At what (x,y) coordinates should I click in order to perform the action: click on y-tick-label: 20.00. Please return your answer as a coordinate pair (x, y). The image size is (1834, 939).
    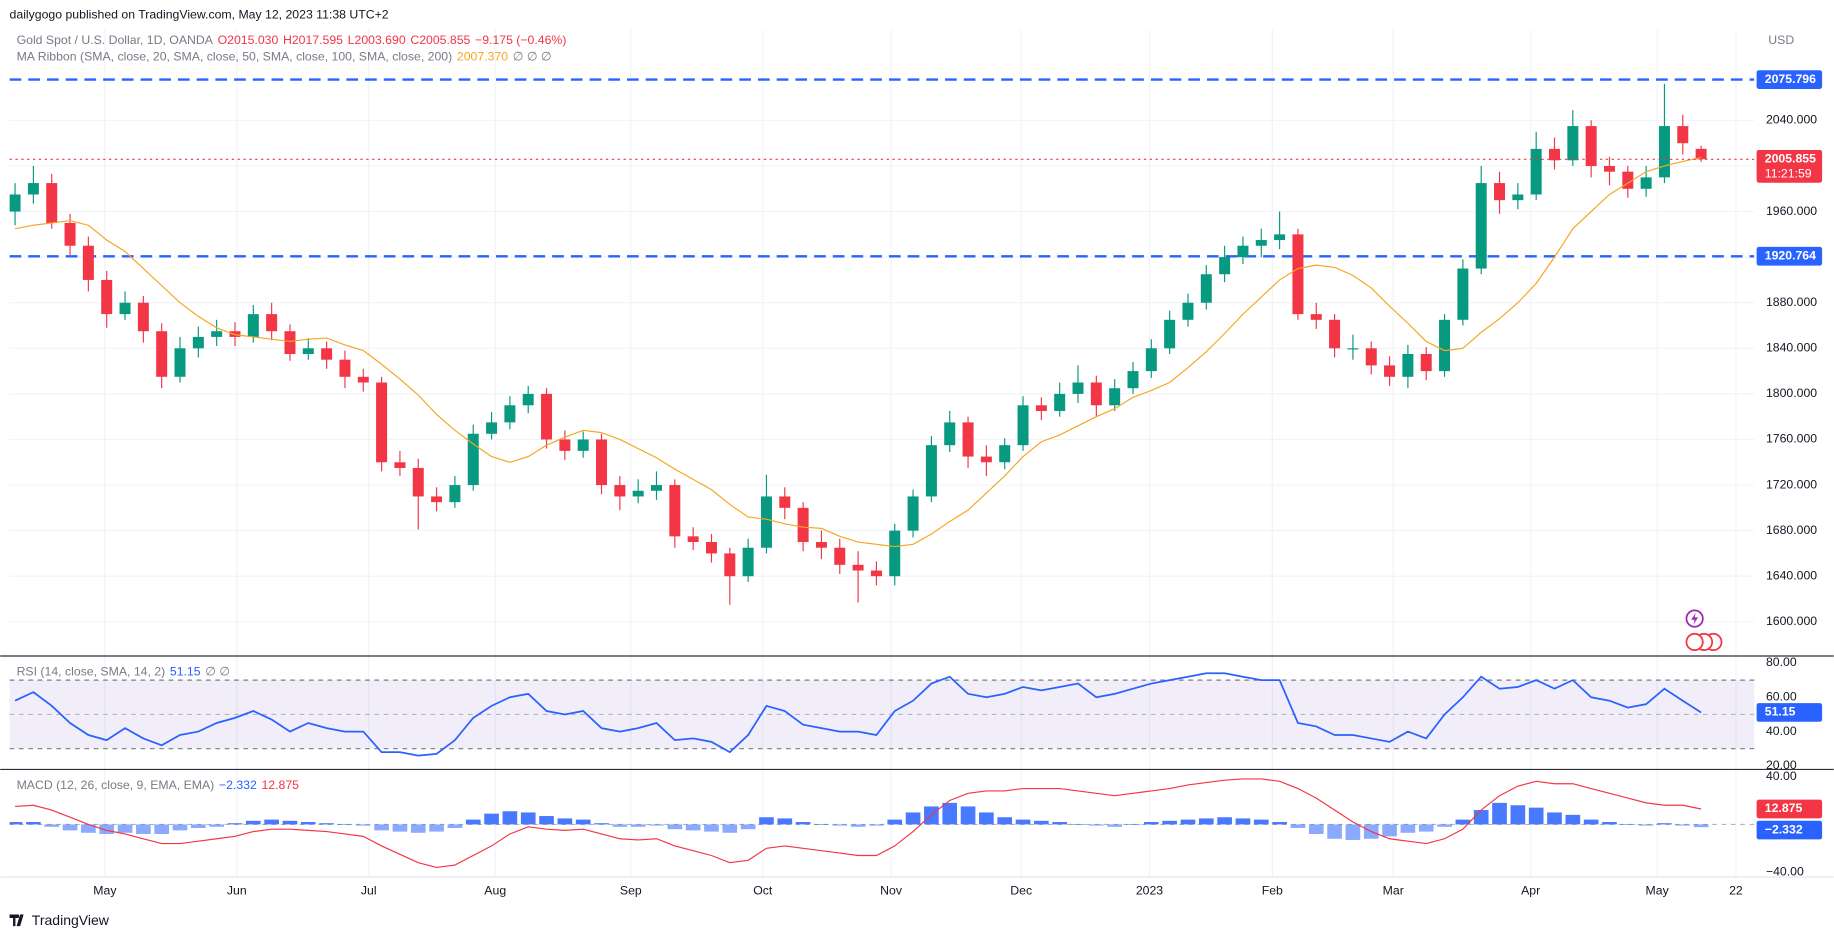
    Looking at the image, I should click on (1781, 765).